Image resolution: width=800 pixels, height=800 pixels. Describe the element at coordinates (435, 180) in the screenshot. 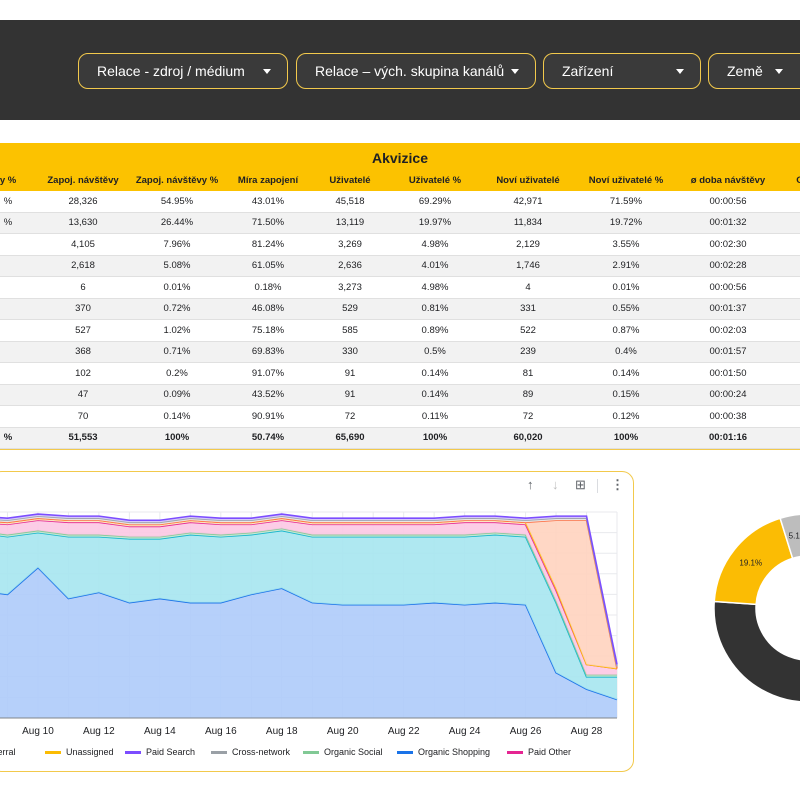

I see `column-header: Uživatelé %` at that location.